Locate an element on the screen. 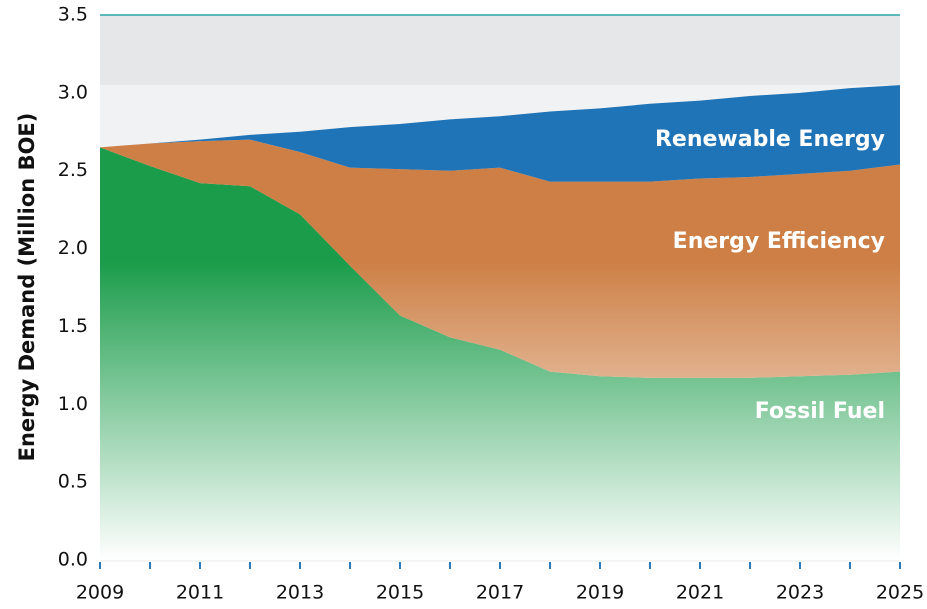 The height and width of the screenshot is (609, 927). x-tick-label: 2019 is located at coordinates (600, 593).